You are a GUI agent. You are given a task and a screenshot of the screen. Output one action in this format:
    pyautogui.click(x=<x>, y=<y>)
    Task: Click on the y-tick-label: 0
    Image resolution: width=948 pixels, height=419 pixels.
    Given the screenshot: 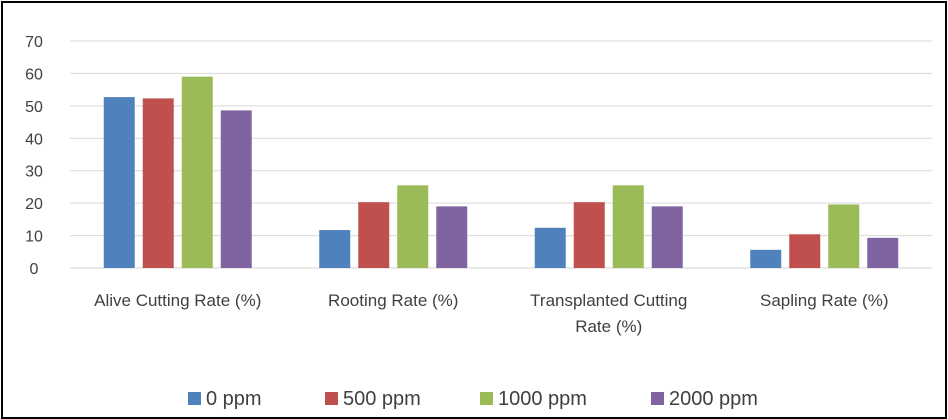 What is the action you would take?
    pyautogui.click(x=34, y=269)
    